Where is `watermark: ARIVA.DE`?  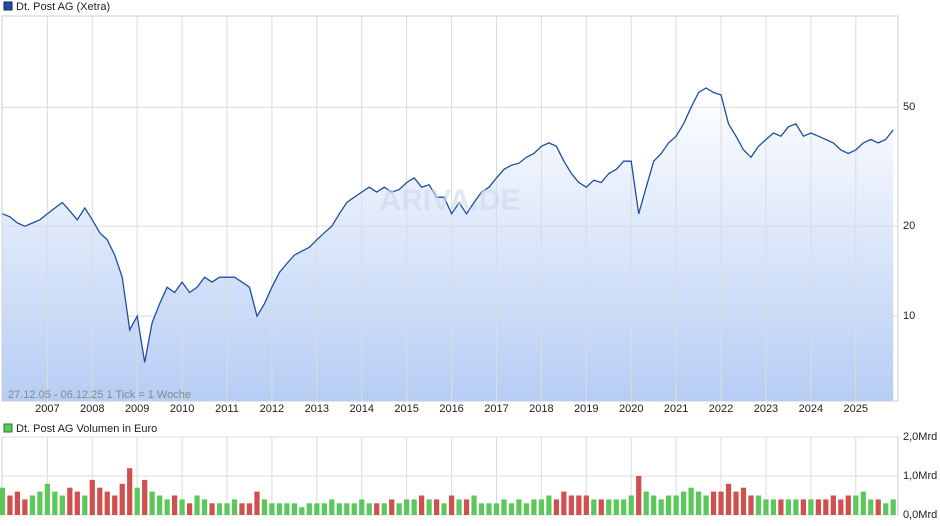
watermark: ARIVA.DE is located at coordinates (449, 200).